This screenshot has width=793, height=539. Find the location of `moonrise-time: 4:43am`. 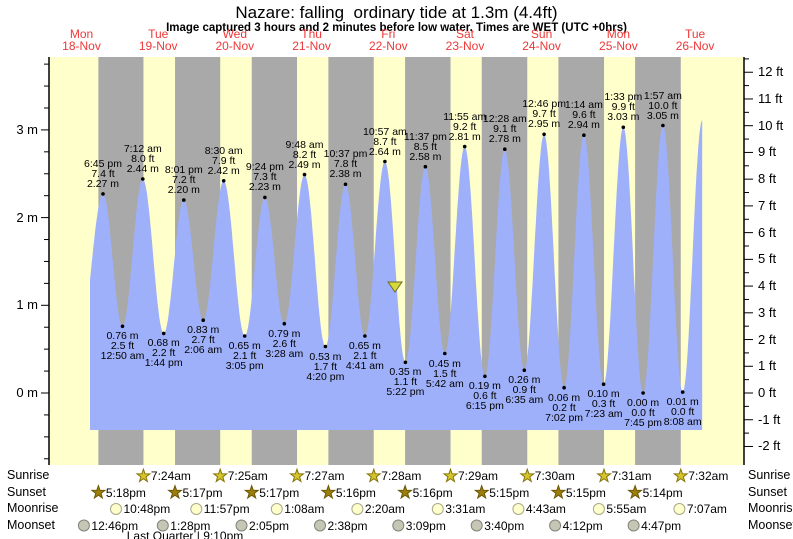

moonrise-time: 4:43am is located at coordinates (545, 509).